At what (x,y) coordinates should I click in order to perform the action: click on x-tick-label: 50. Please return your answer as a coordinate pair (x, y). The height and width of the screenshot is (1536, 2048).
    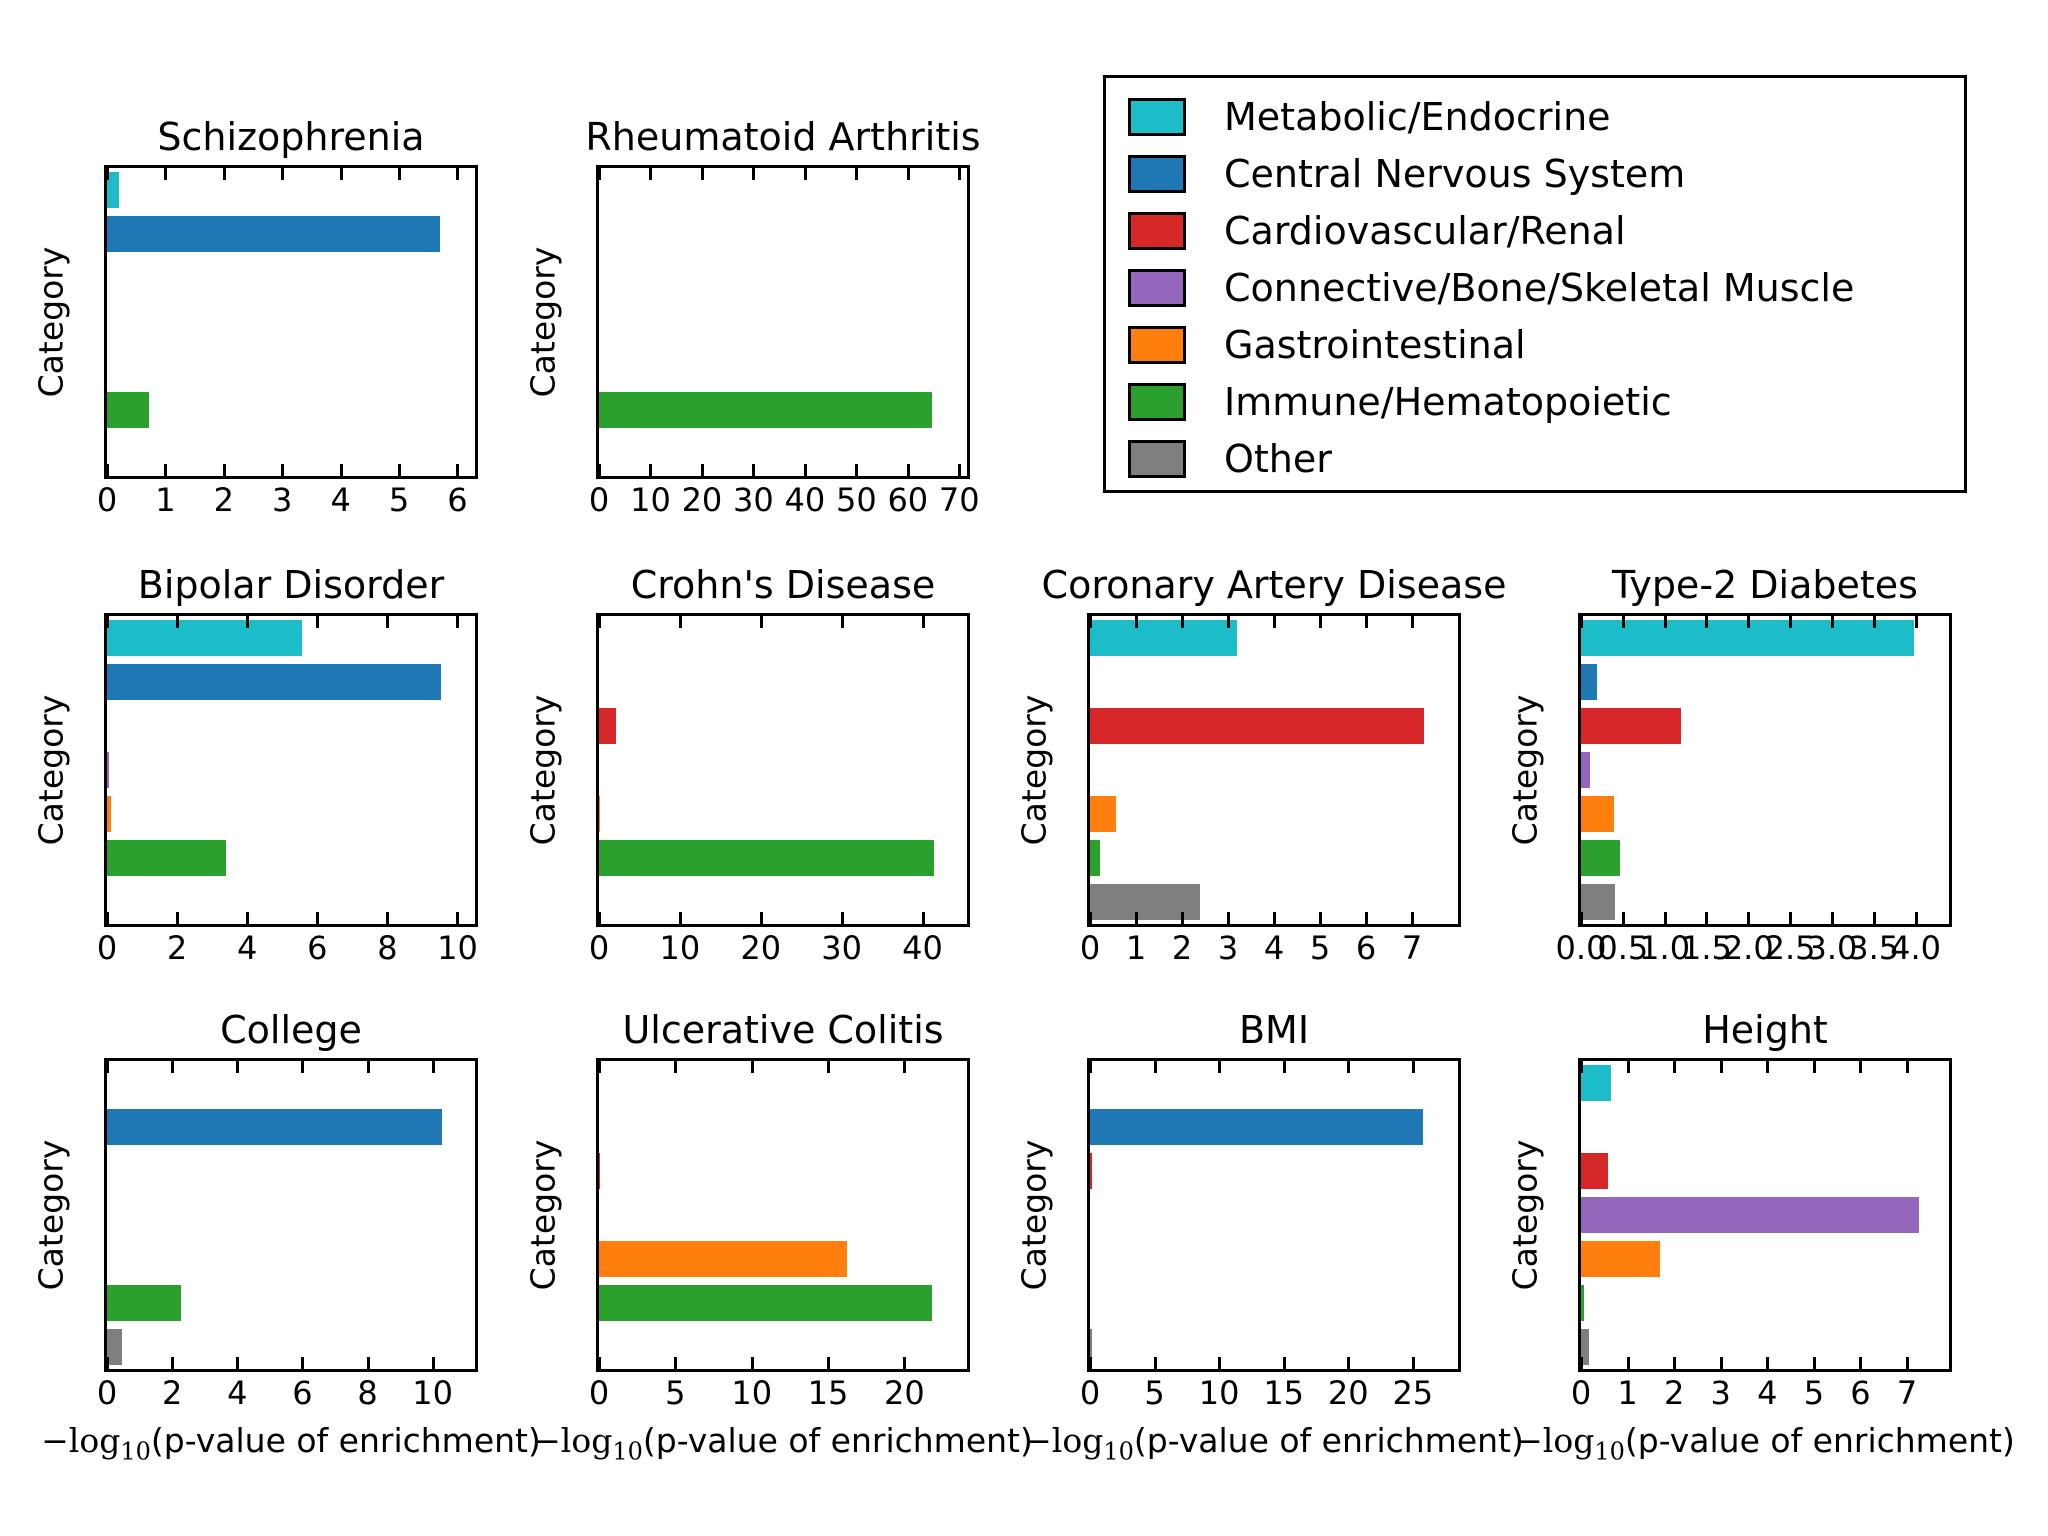
    Looking at the image, I should click on (856, 500).